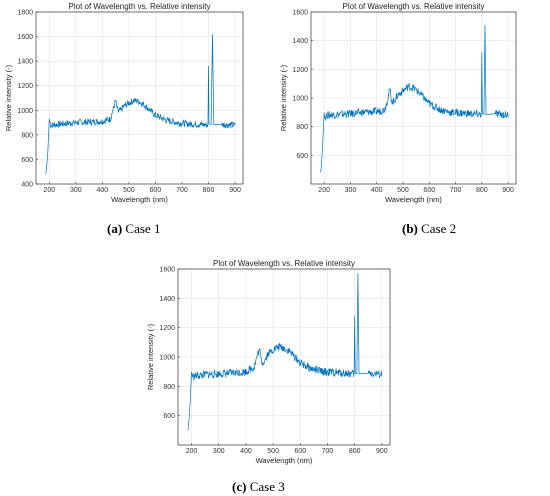  What do you see at coordinates (115, 228) in the screenshot?
I see `caption-a-letter: (a)` at bounding box center [115, 228].